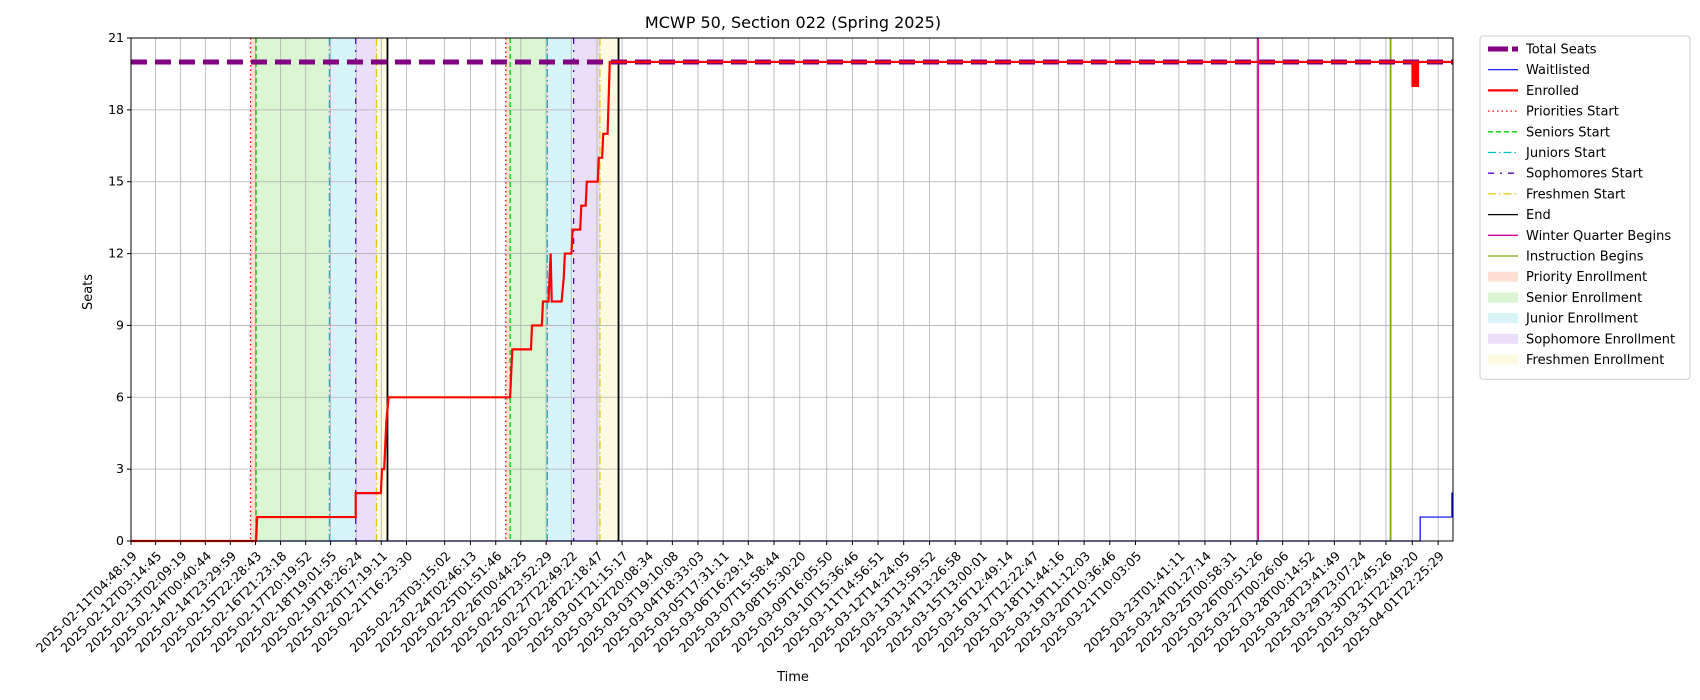 The width and height of the screenshot is (1700, 700). I want to click on x-axis-label: Time, so click(792, 677).